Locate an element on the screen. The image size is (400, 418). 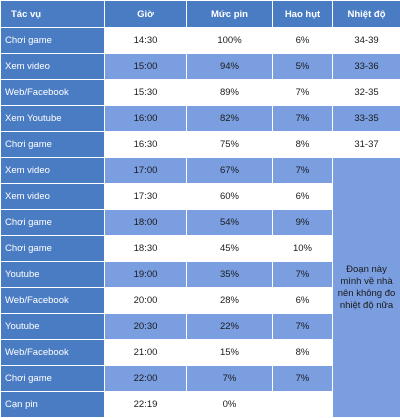
time-cell: 19:00 is located at coordinates (145, 274).